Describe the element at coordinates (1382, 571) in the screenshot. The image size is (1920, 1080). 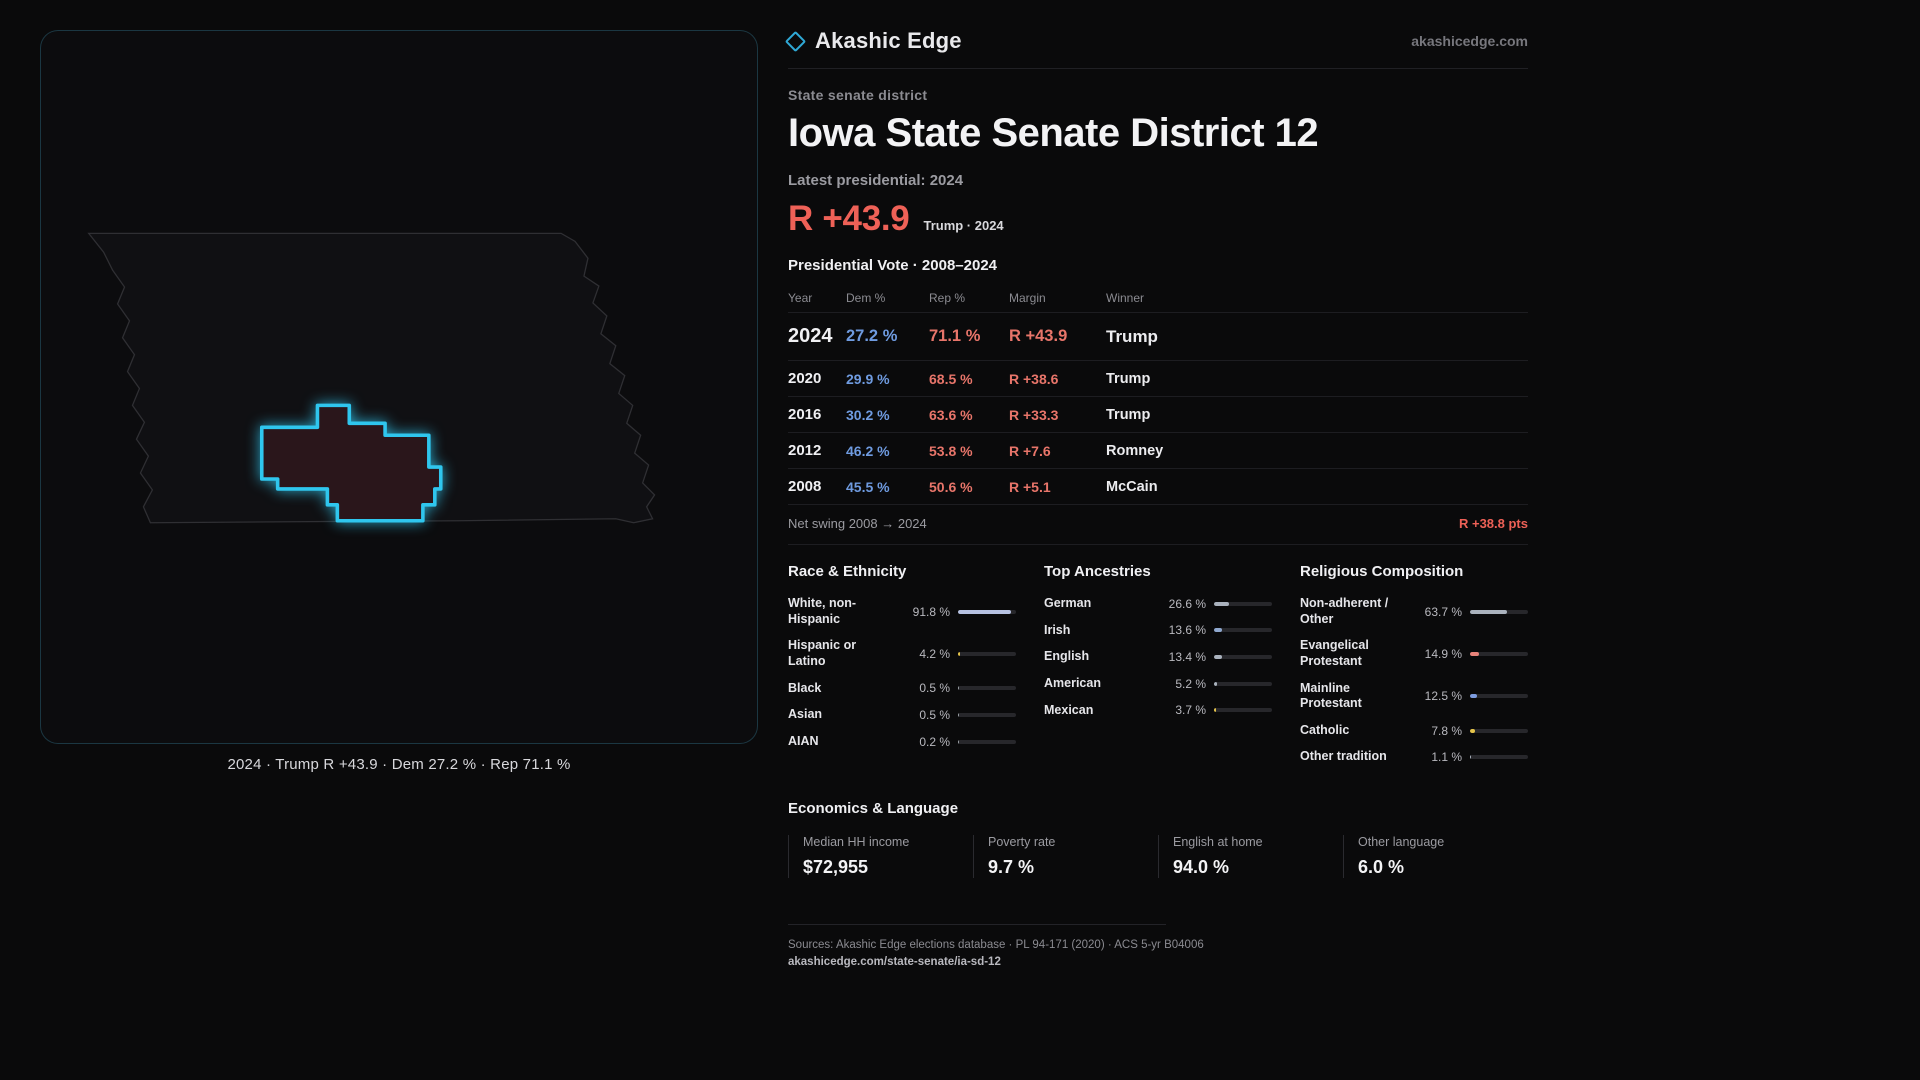
I see `section-title: Religious Composition` at that location.